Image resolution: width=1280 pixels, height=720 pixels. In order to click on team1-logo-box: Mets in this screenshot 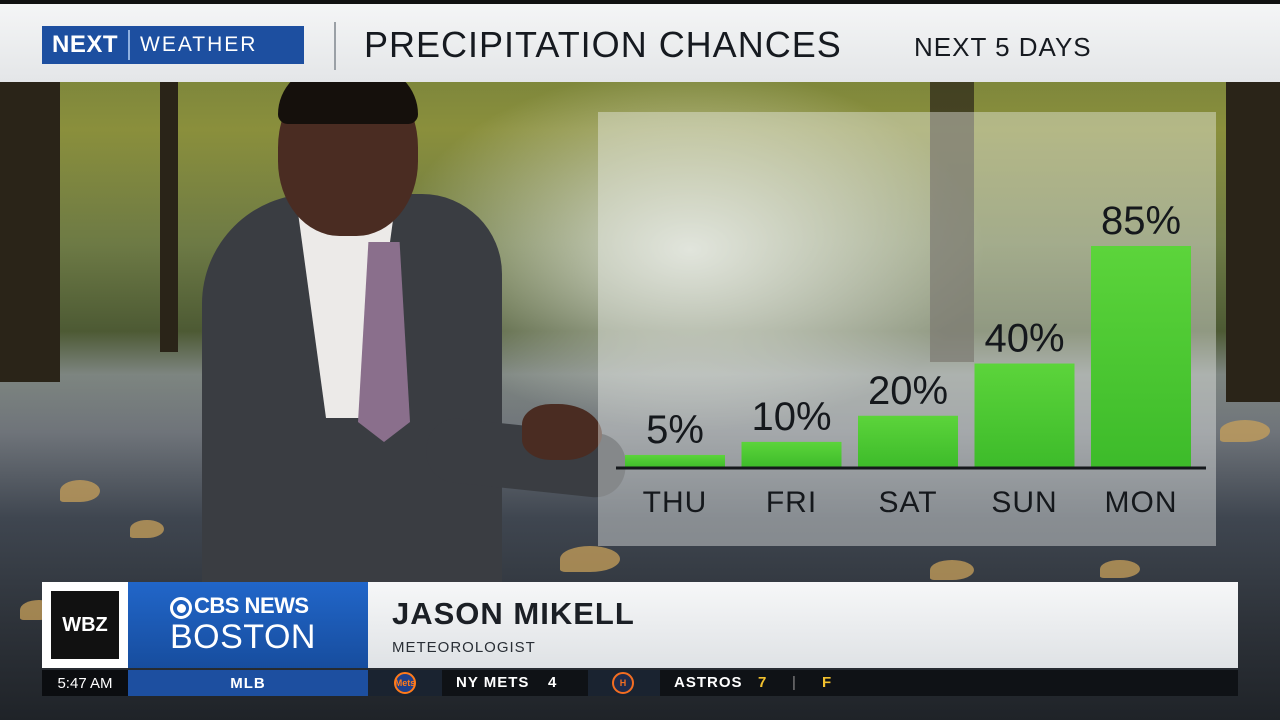, I will do `click(405, 683)`.